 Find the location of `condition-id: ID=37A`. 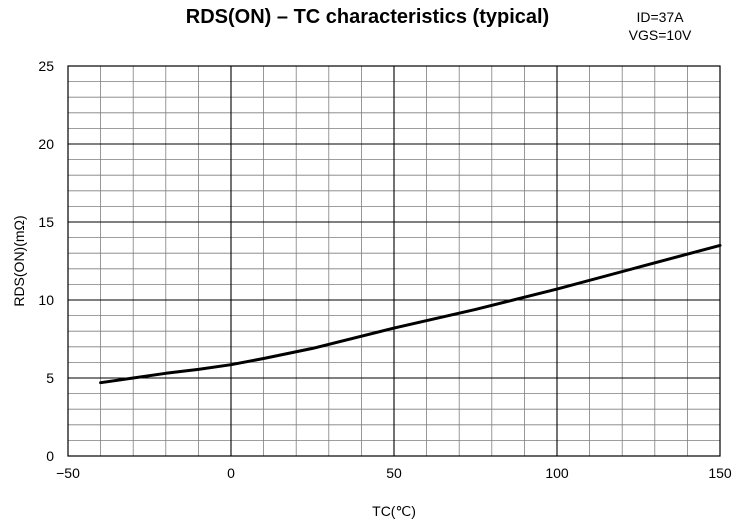

condition-id: ID=37A is located at coordinates (660, 17).